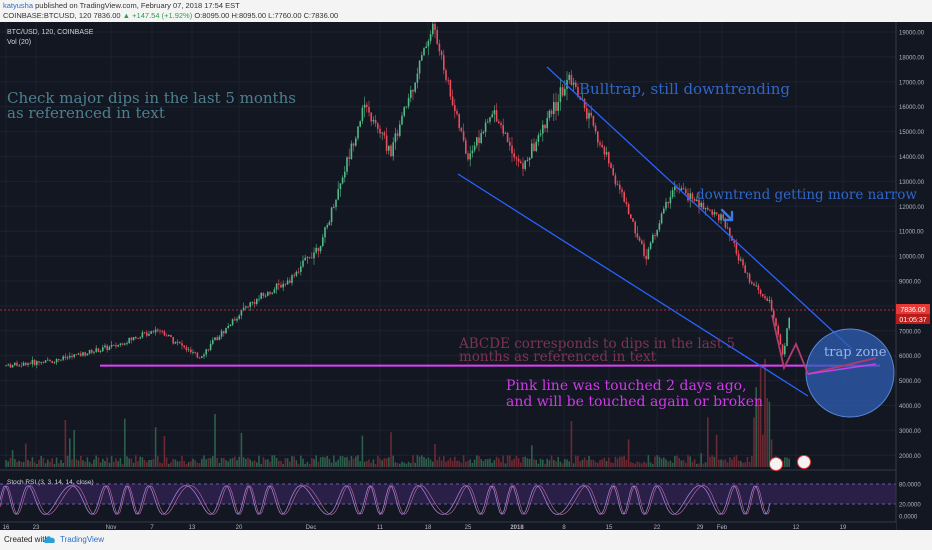 The image size is (932, 550). Describe the element at coordinates (50, 482) in the screenshot. I see `rsi-label: Stoch RSI (3, 3, 14, 14, close)` at that location.